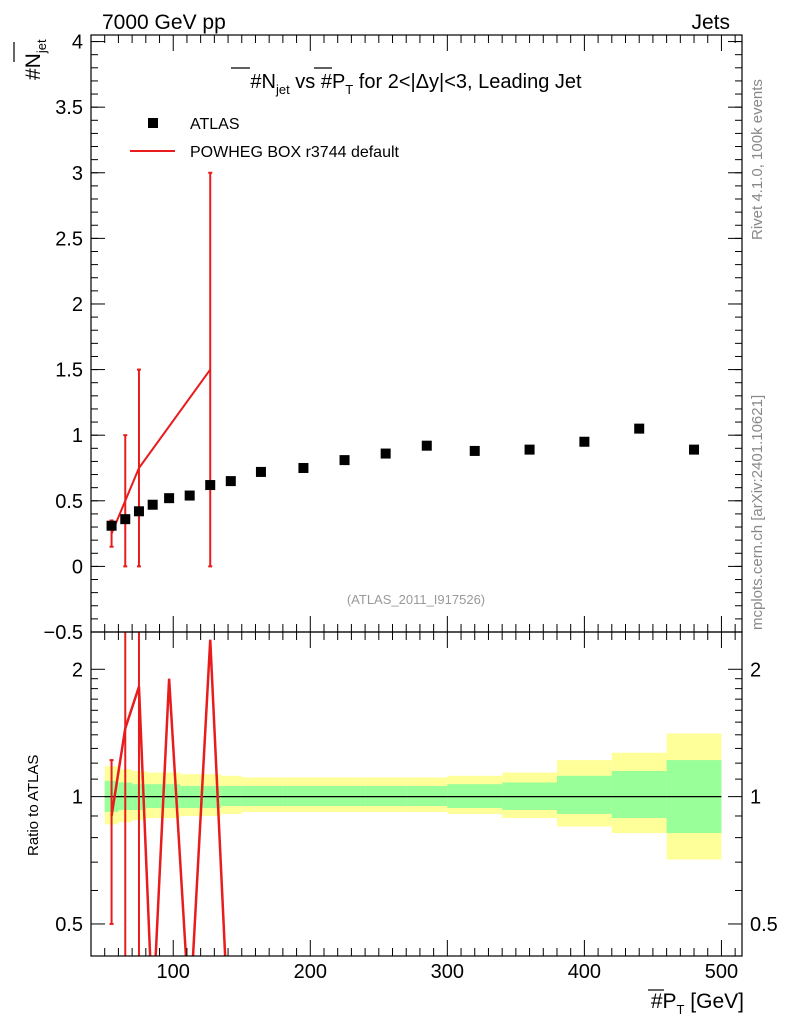  What do you see at coordinates (69, 502) in the screenshot?
I see `top-ytick-label: 0.5` at bounding box center [69, 502].